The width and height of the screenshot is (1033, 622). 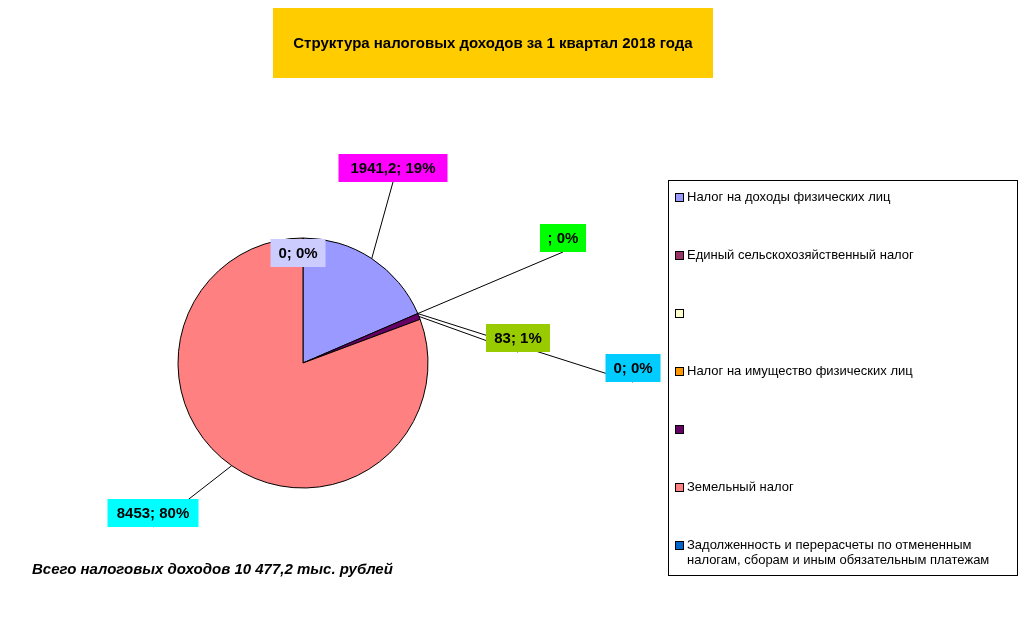 What do you see at coordinates (153, 512) in the screenshot?
I see `data-label: 8453; 80%` at bounding box center [153, 512].